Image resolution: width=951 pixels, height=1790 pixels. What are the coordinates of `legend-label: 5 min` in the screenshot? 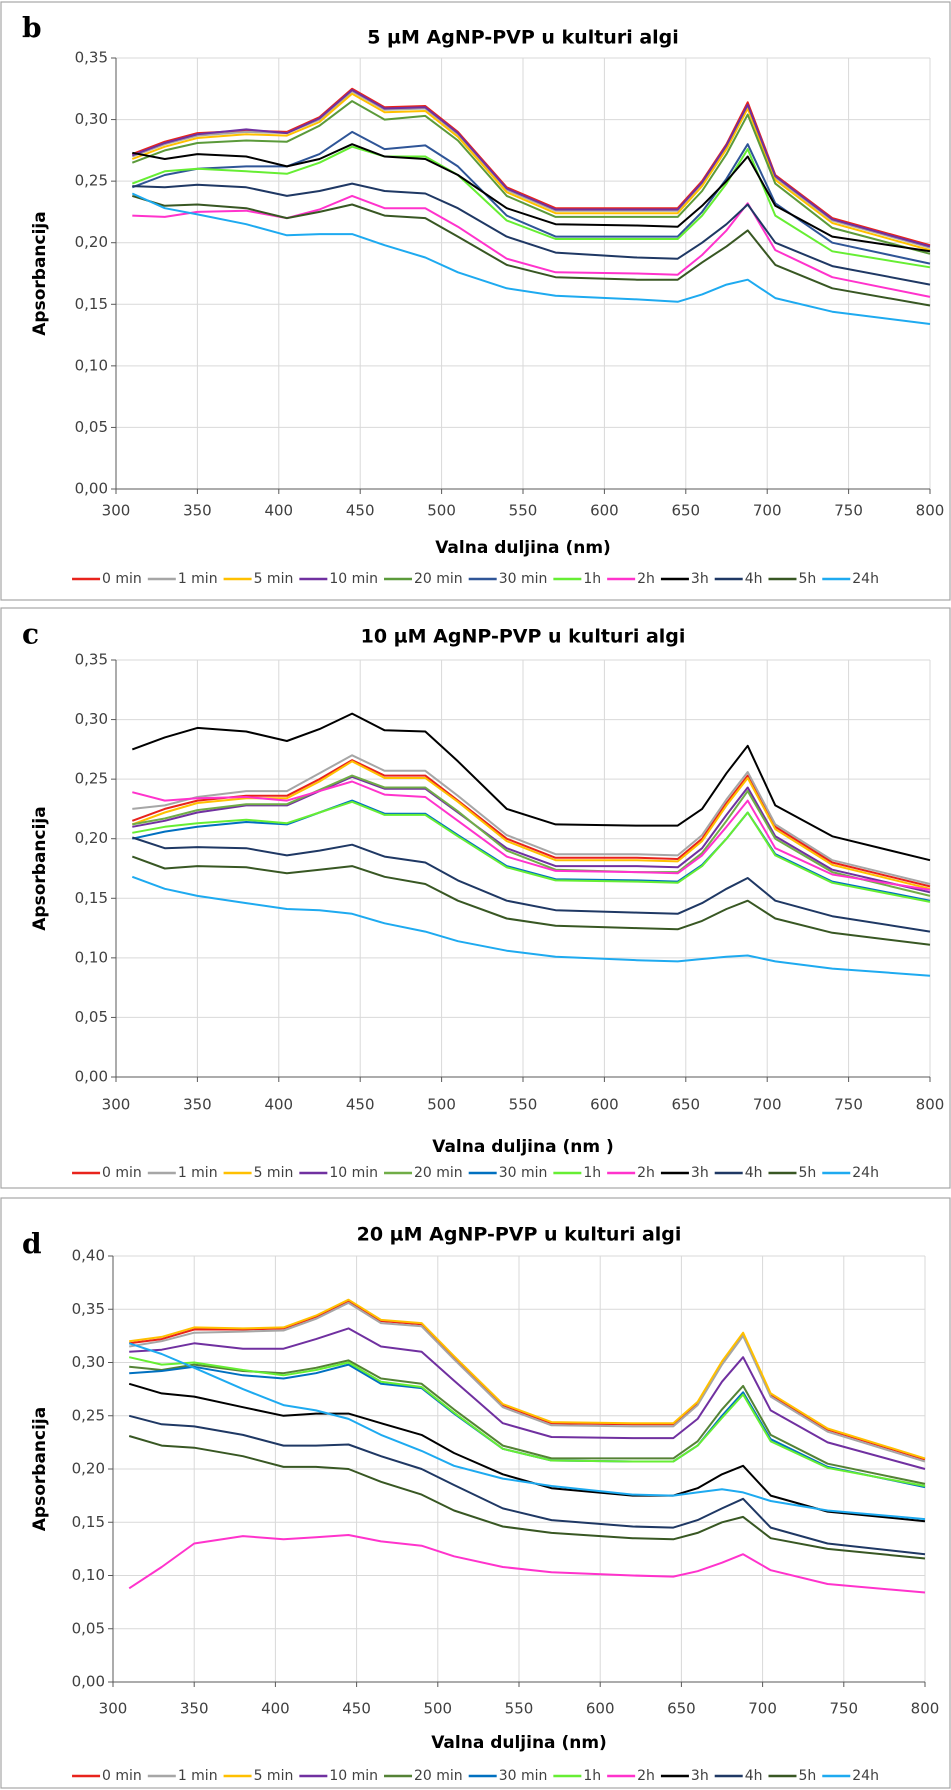 It's located at (274, 1173).